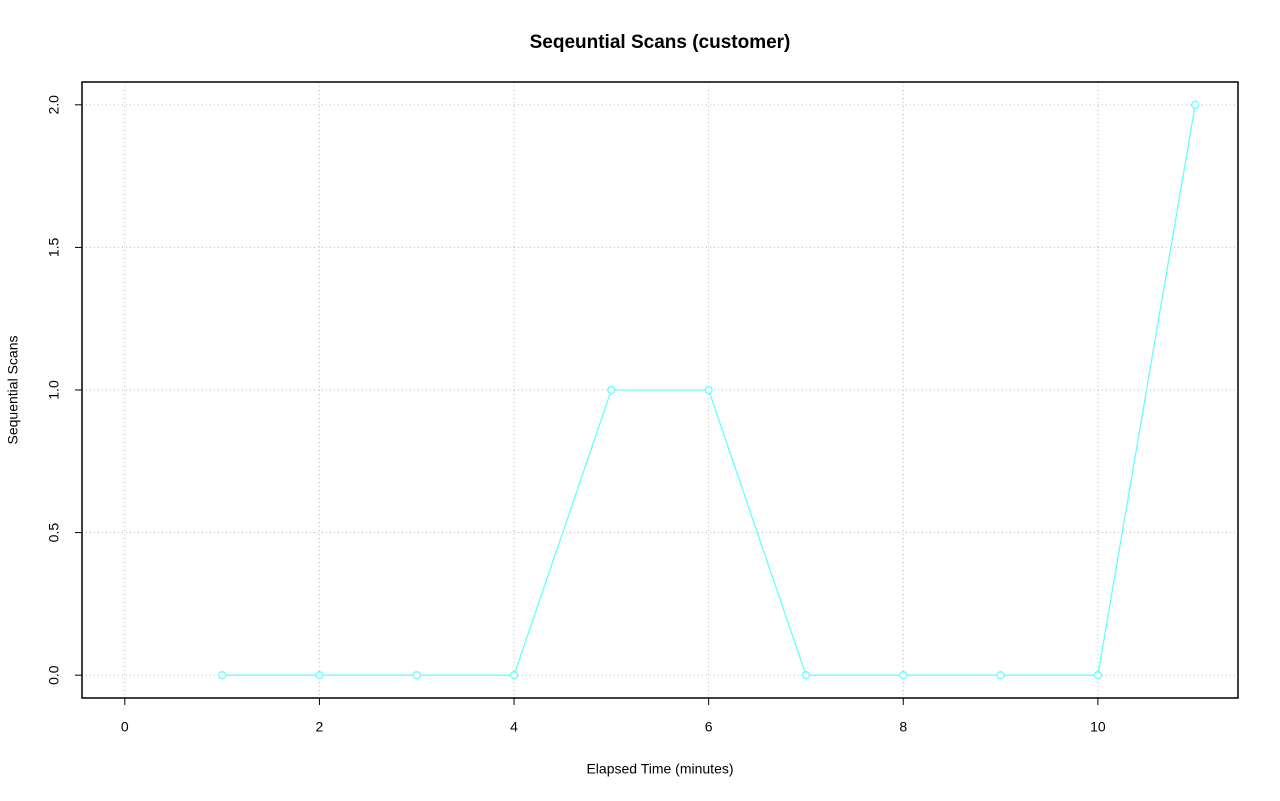 The width and height of the screenshot is (1280, 801). I want to click on x-tick-label: 4, so click(514, 727).